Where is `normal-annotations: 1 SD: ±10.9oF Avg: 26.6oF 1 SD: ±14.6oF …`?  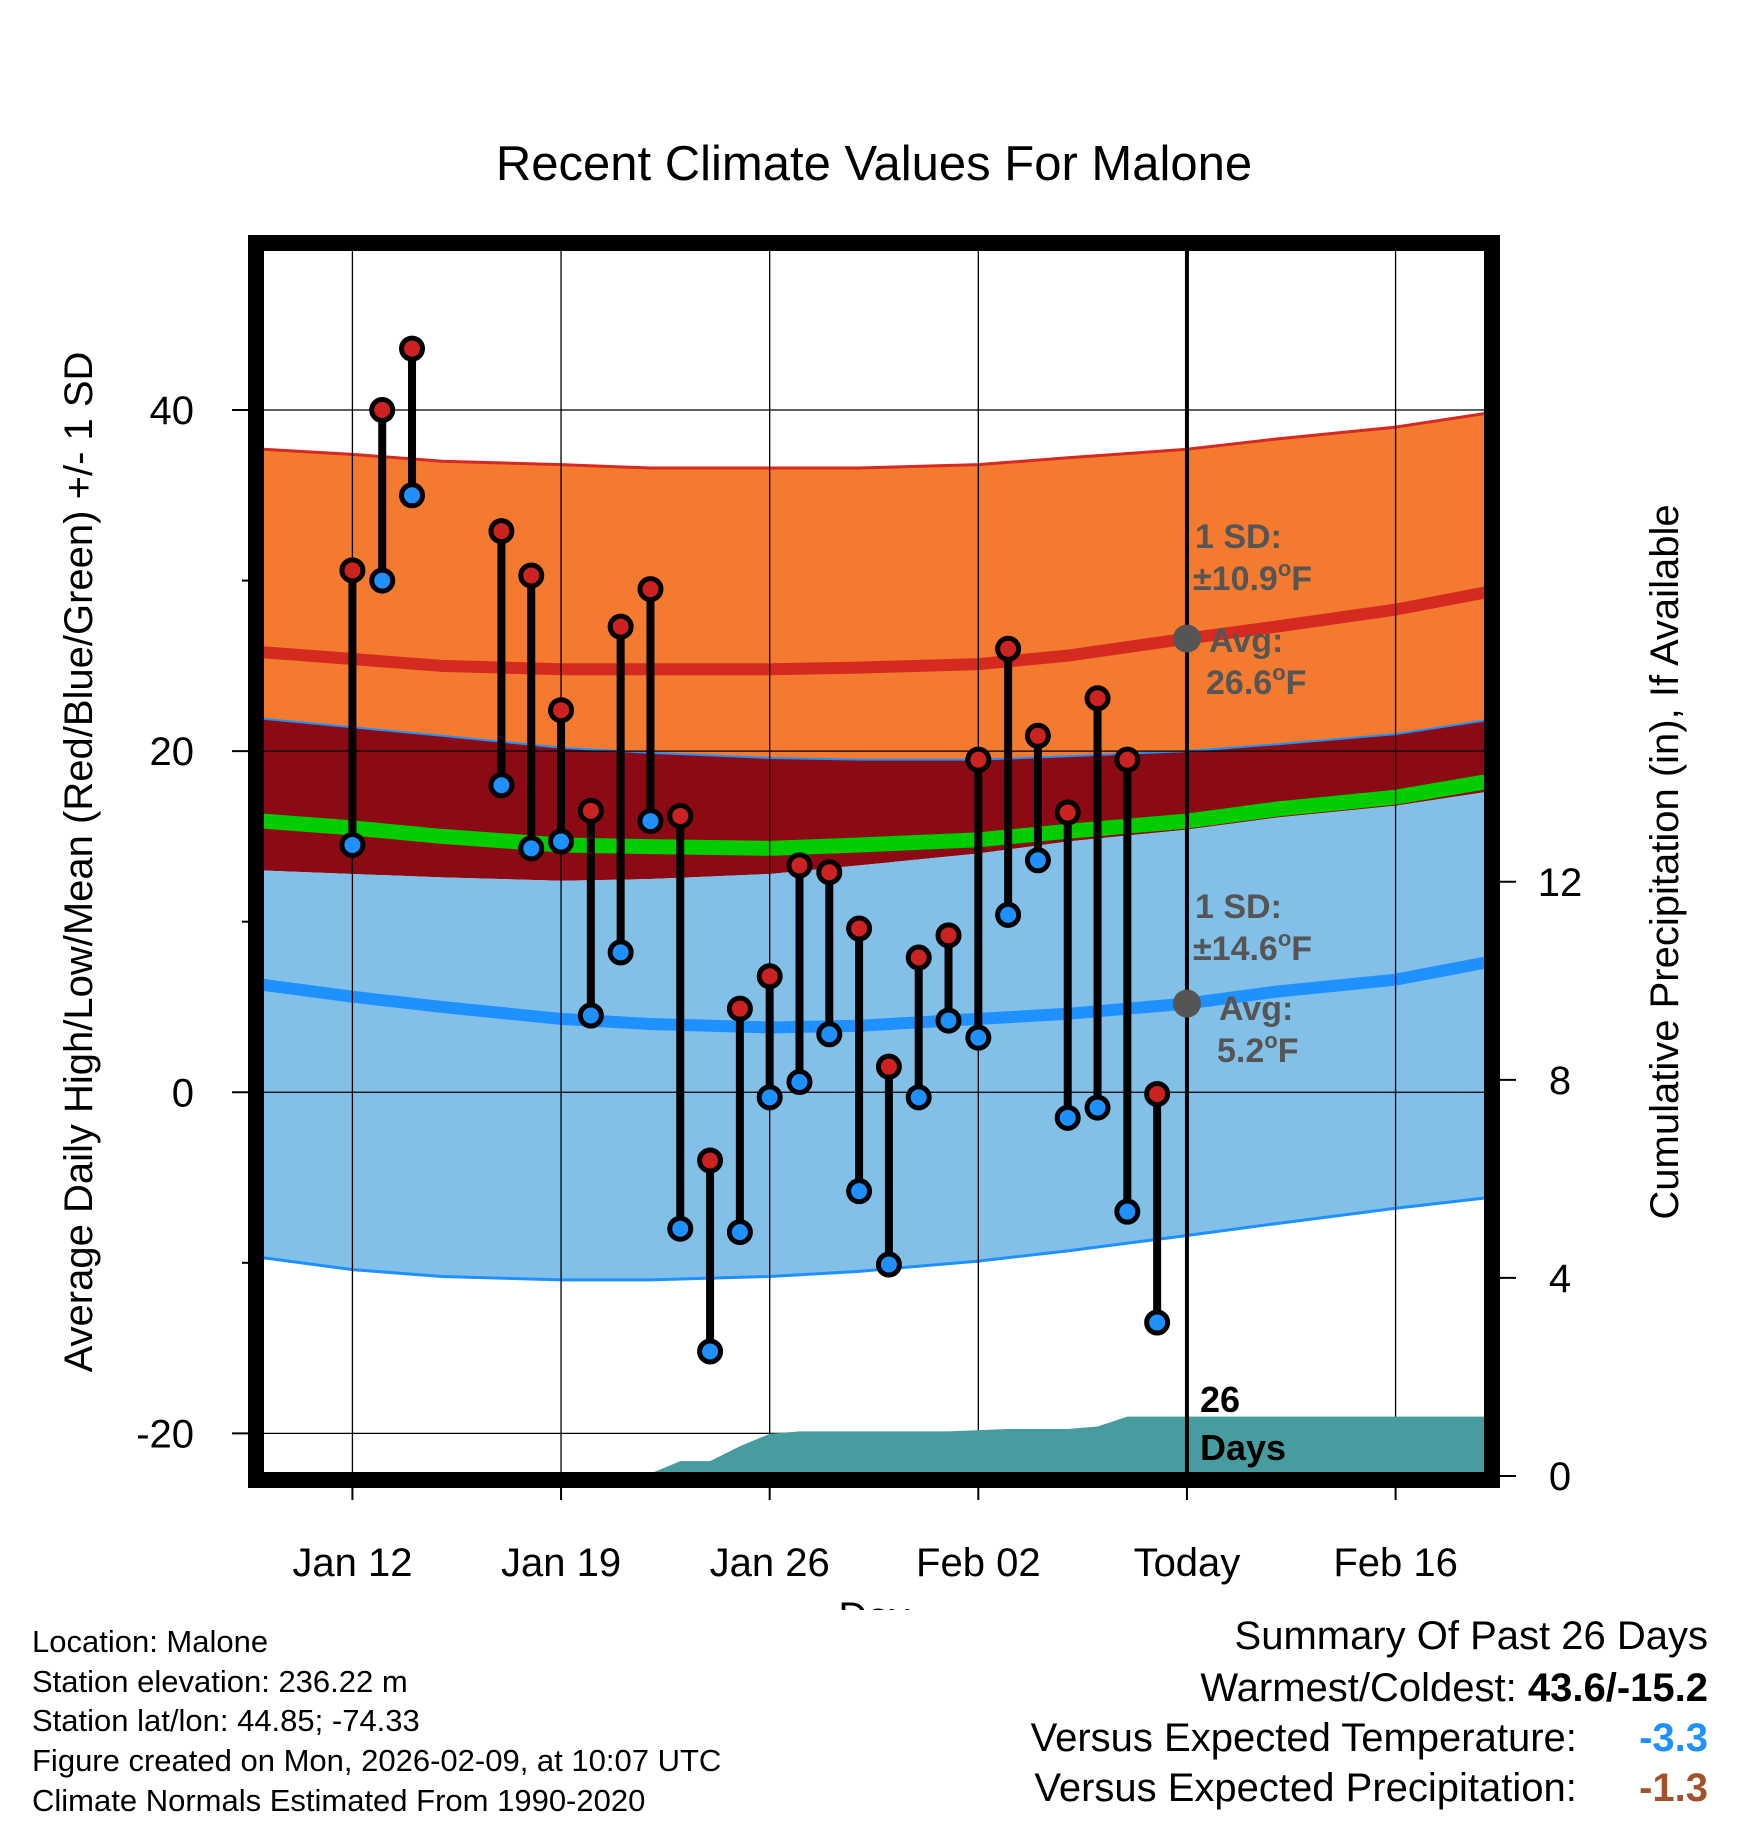 normal-annotations: 1 SD: ±10.9oF Avg: 26.6oF 1 SD: ±14.6oF … is located at coordinates (1252, 993).